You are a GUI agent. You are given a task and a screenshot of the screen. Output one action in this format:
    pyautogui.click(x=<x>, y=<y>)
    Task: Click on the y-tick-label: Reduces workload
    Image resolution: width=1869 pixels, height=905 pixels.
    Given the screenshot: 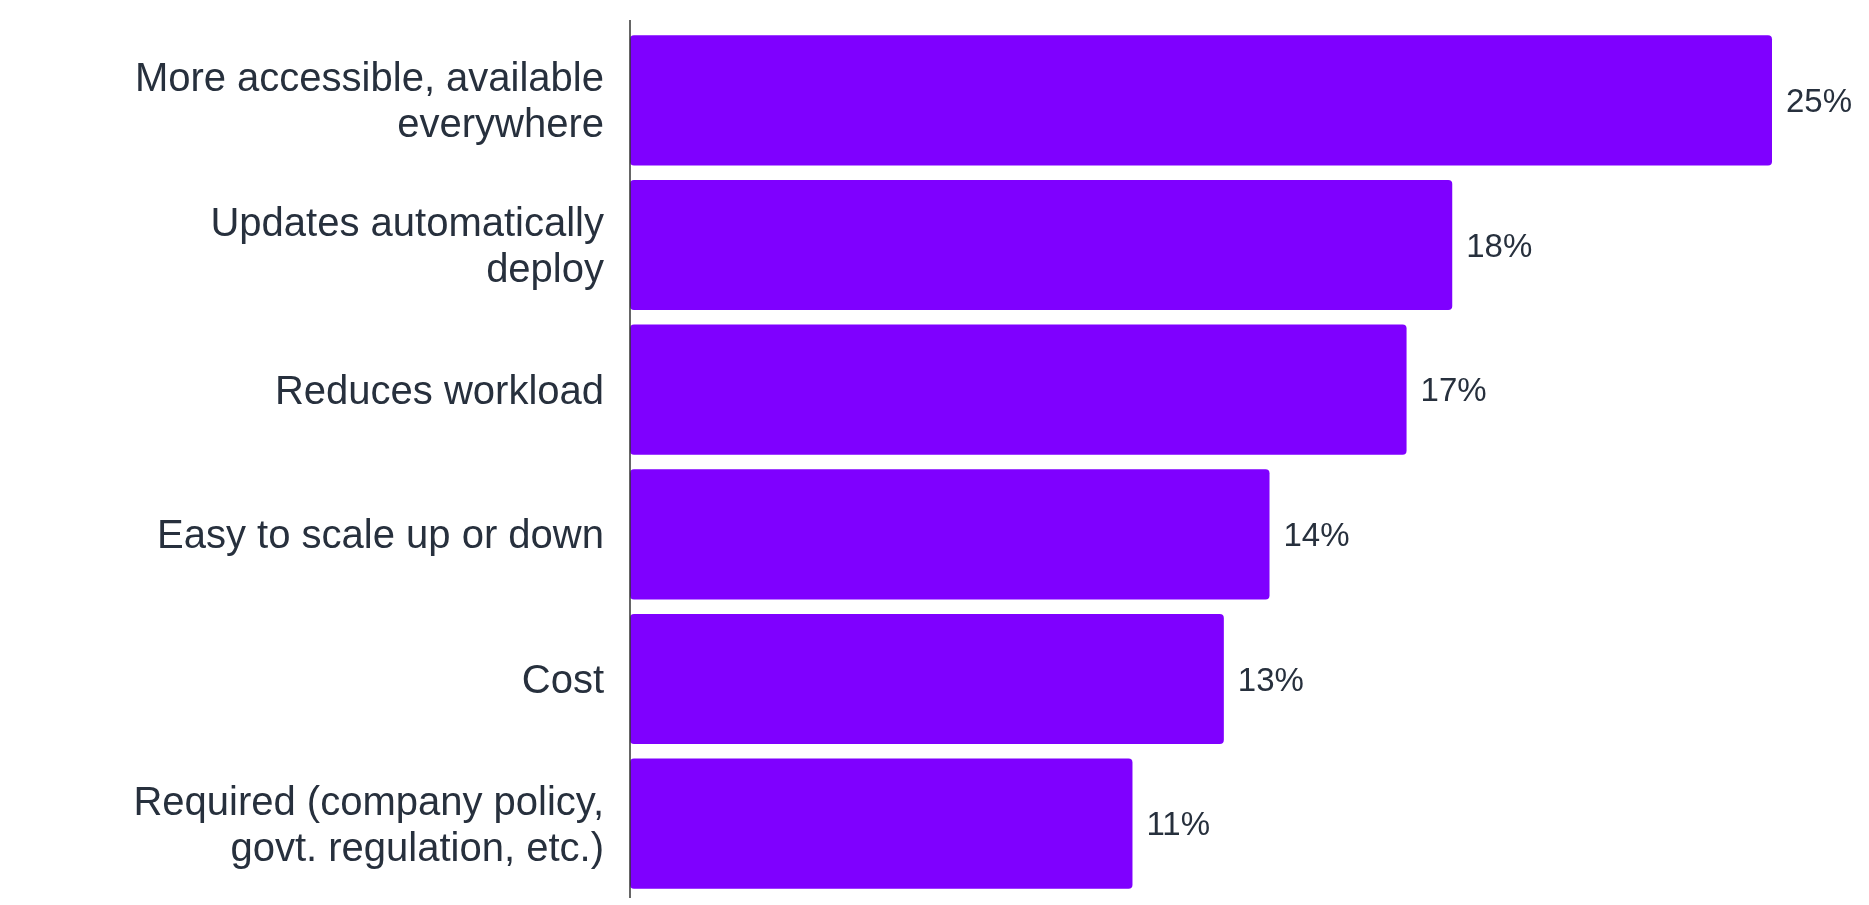 What is the action you would take?
    pyautogui.click(x=439, y=389)
    